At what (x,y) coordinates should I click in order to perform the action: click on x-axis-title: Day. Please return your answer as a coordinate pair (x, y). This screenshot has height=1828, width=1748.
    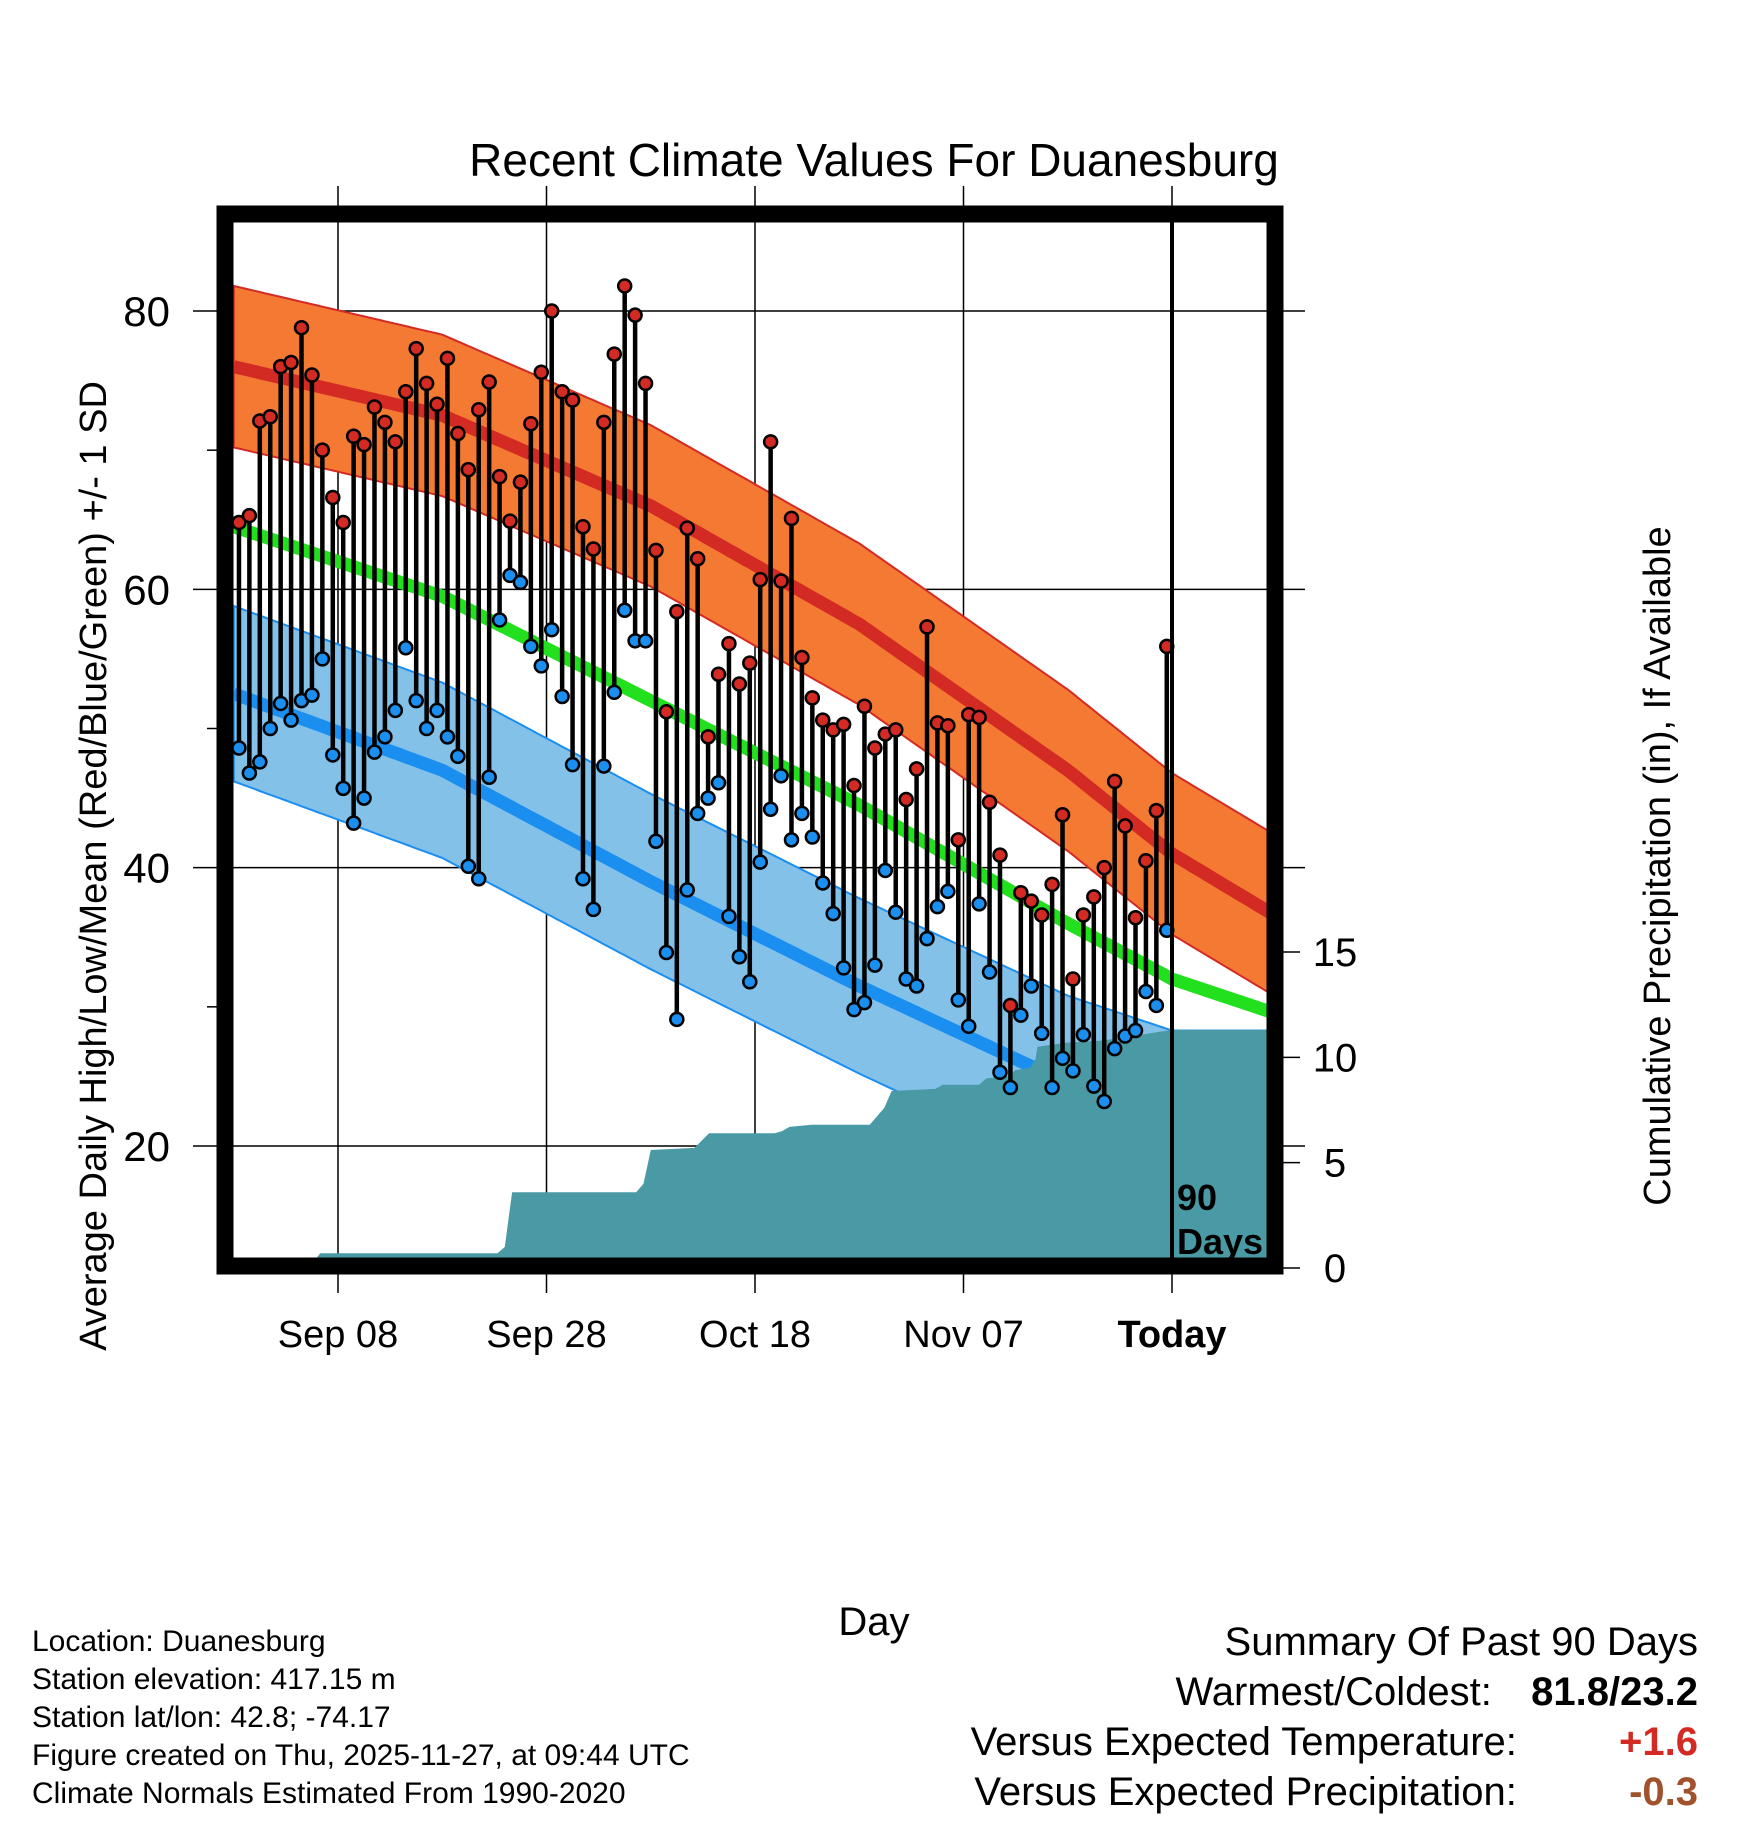
    Looking at the image, I should click on (873, 1622).